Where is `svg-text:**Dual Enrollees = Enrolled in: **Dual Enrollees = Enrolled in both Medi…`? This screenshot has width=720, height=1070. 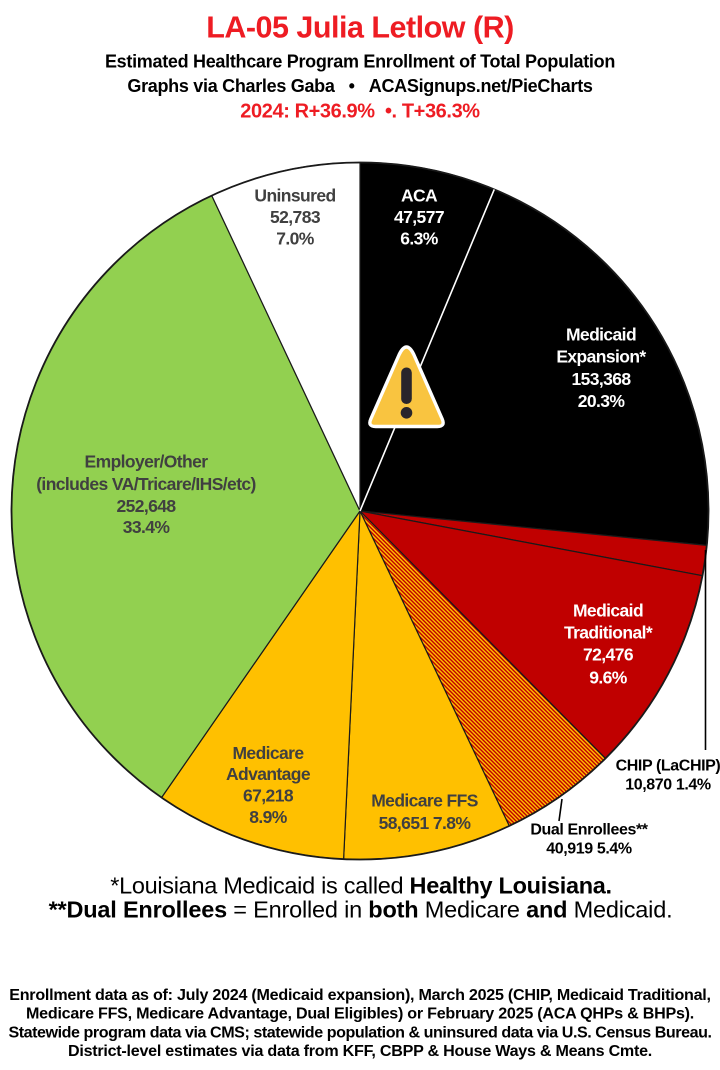
svg-text:**Dual Enrollees = Enrolled in: **Dual Enrollees = Enrolled in both Medi… is located at coordinates (361, 910).